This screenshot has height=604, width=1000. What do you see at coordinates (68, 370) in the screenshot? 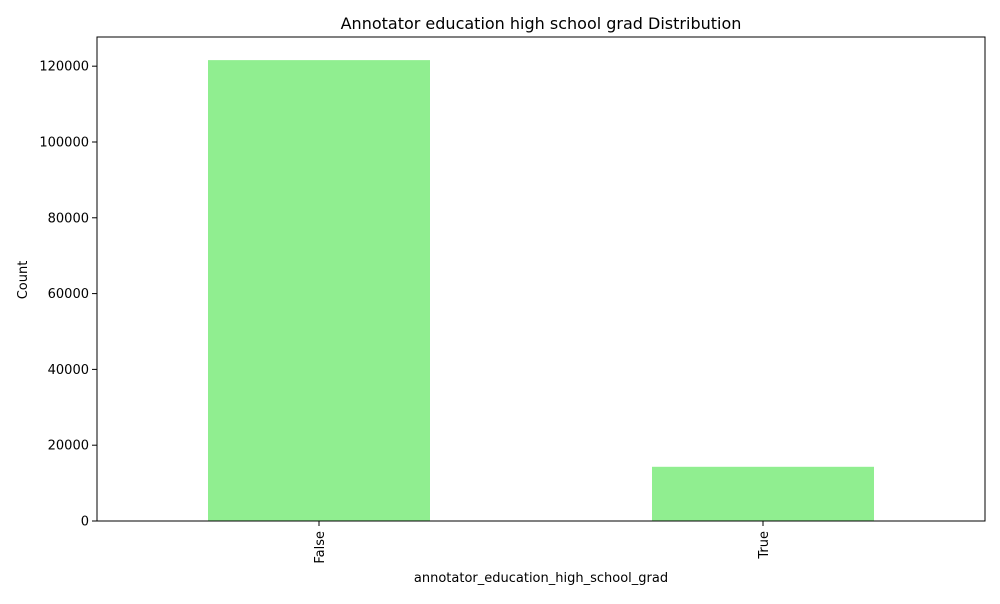
I see `y-tick-label: 40000` at bounding box center [68, 370].